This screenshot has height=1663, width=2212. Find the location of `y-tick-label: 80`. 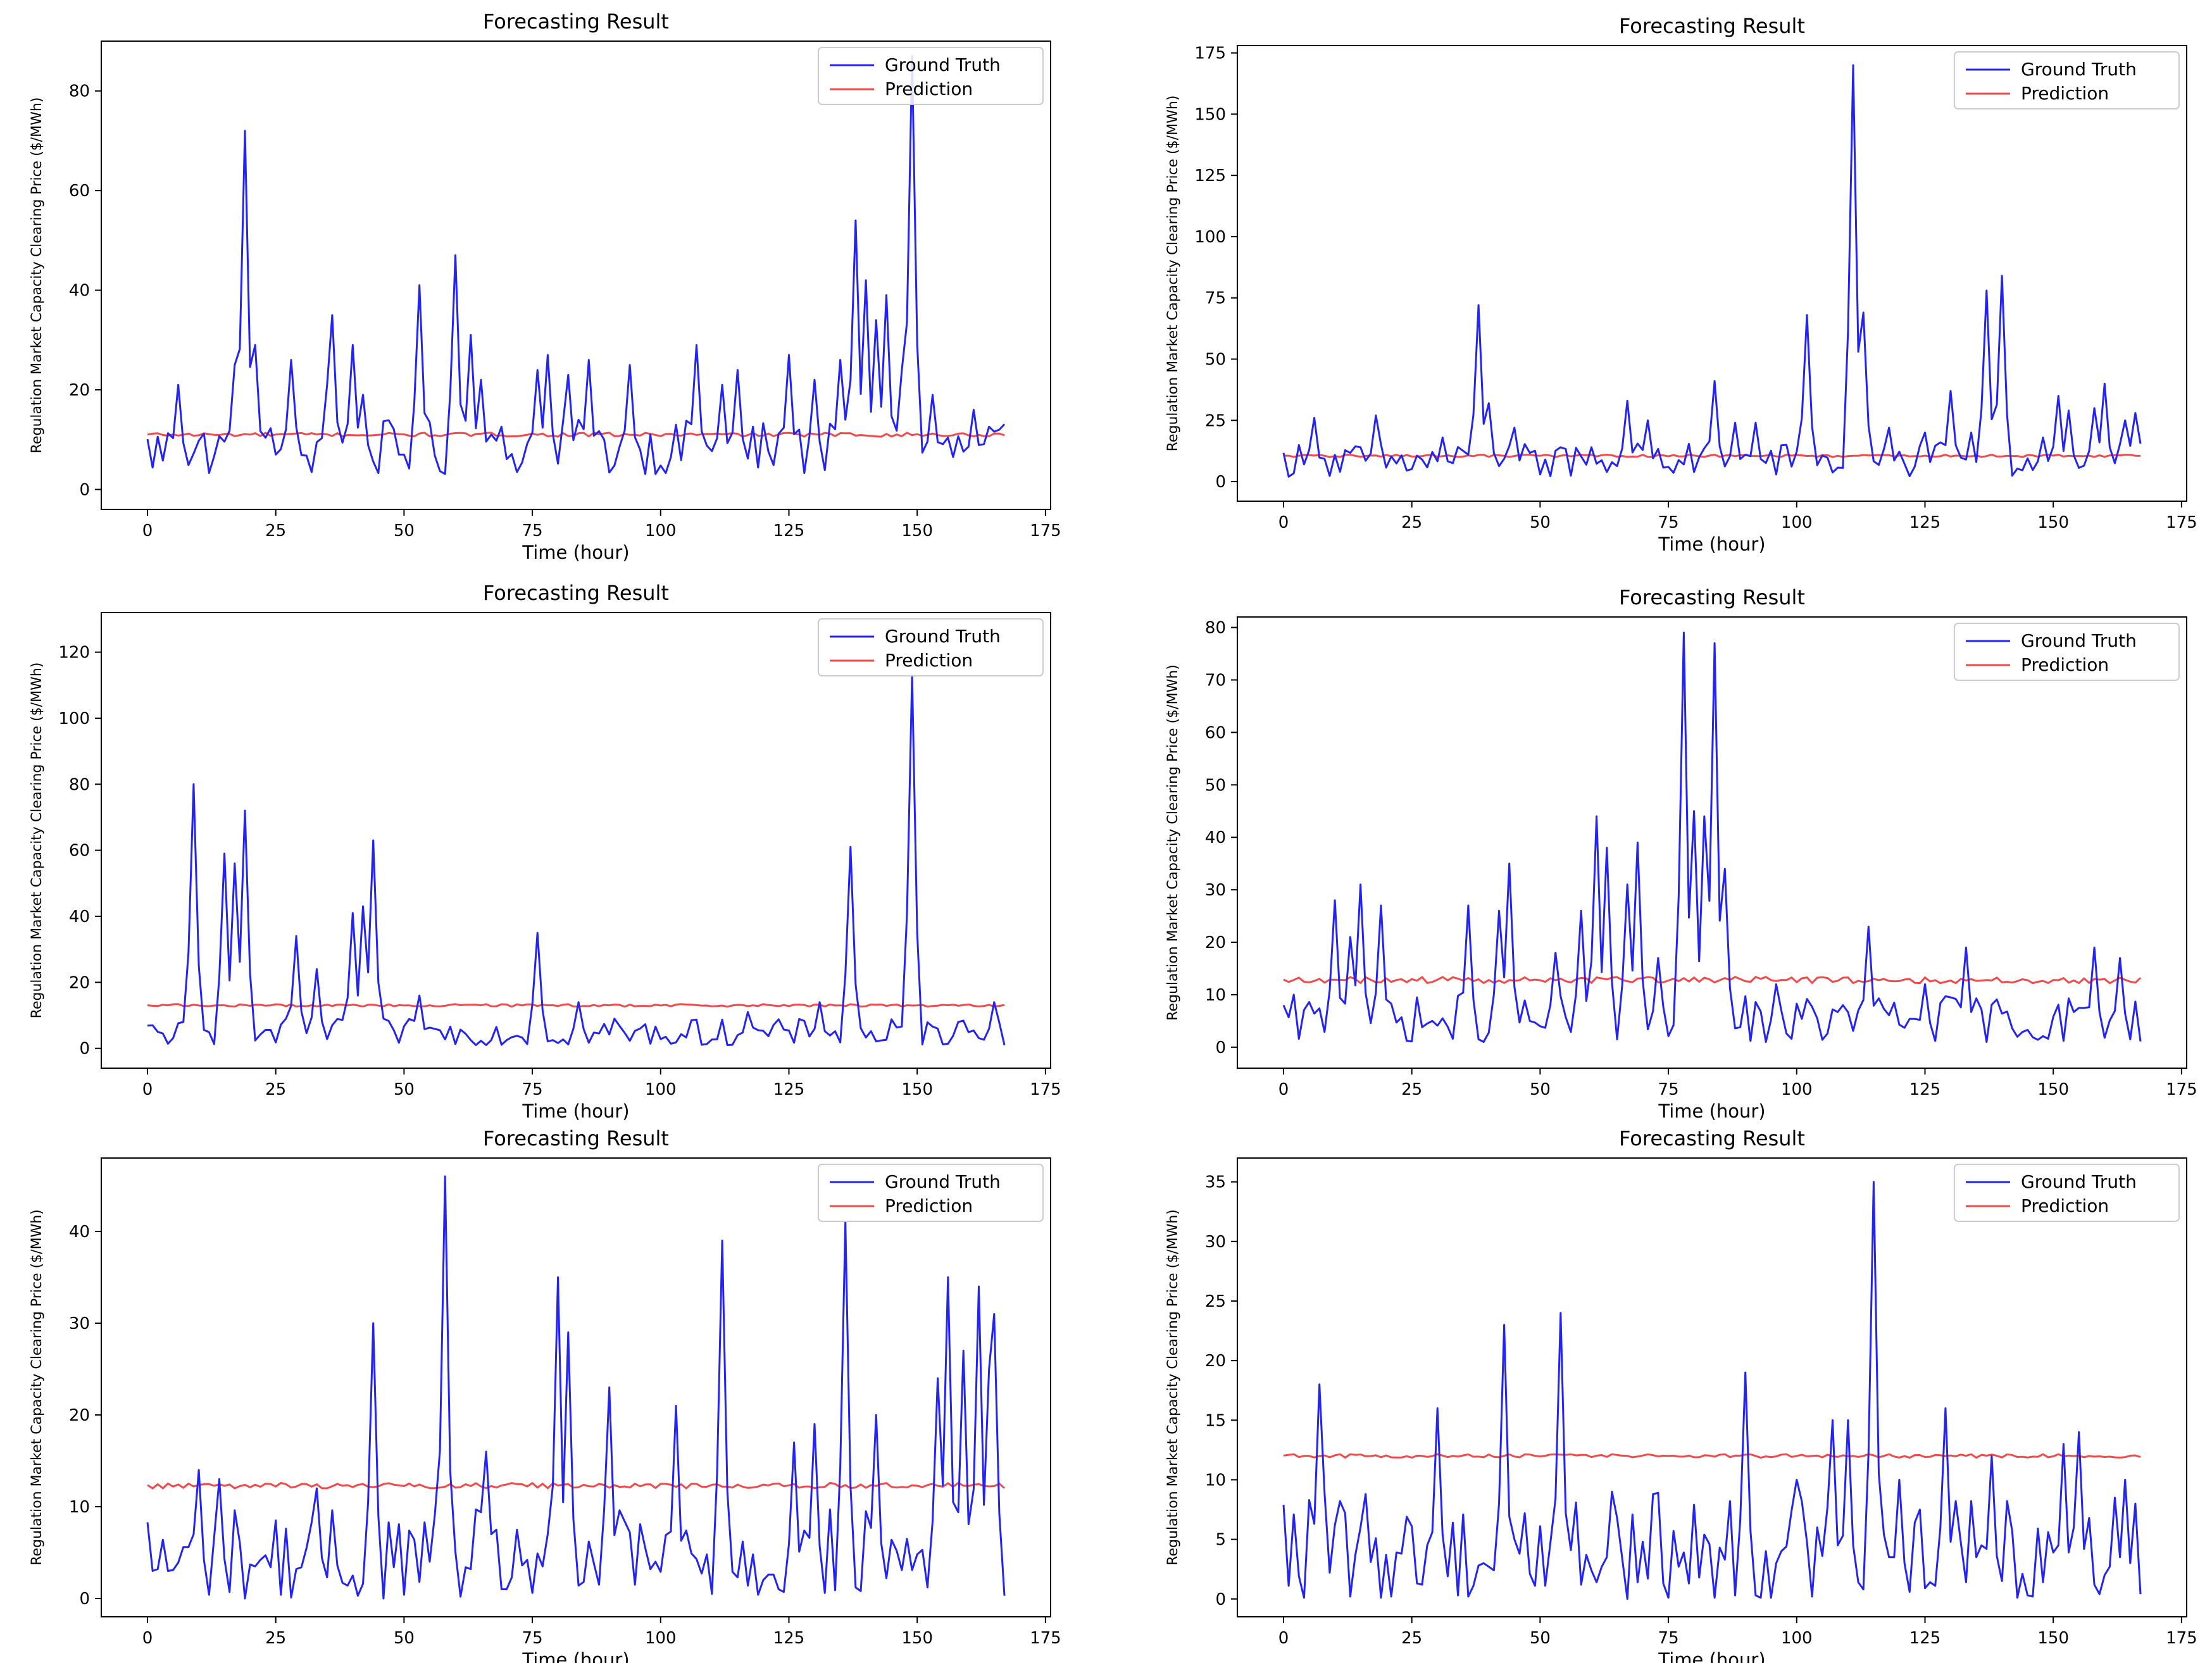

y-tick-label: 80 is located at coordinates (1216, 628).